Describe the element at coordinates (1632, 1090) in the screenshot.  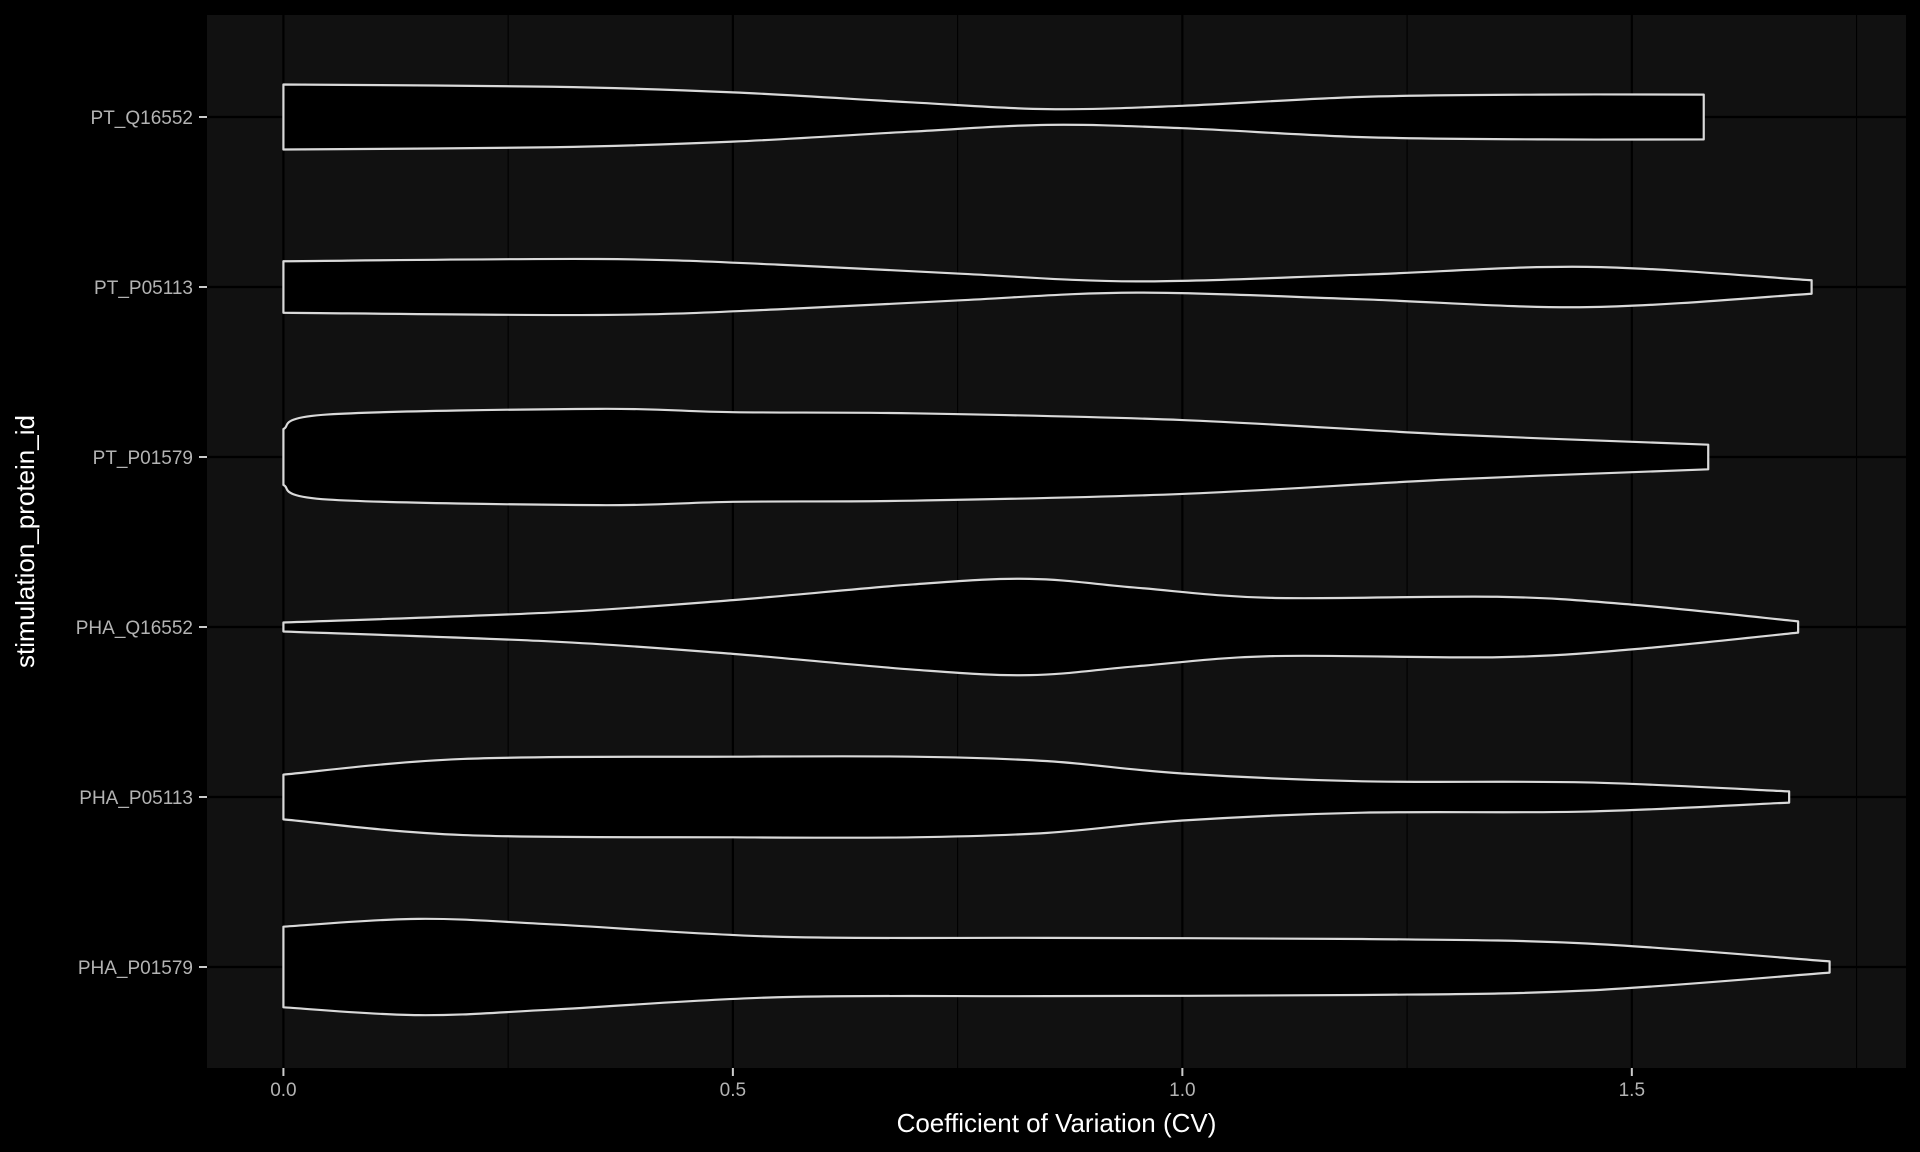
I see `x-tick-label: 1.5` at that location.